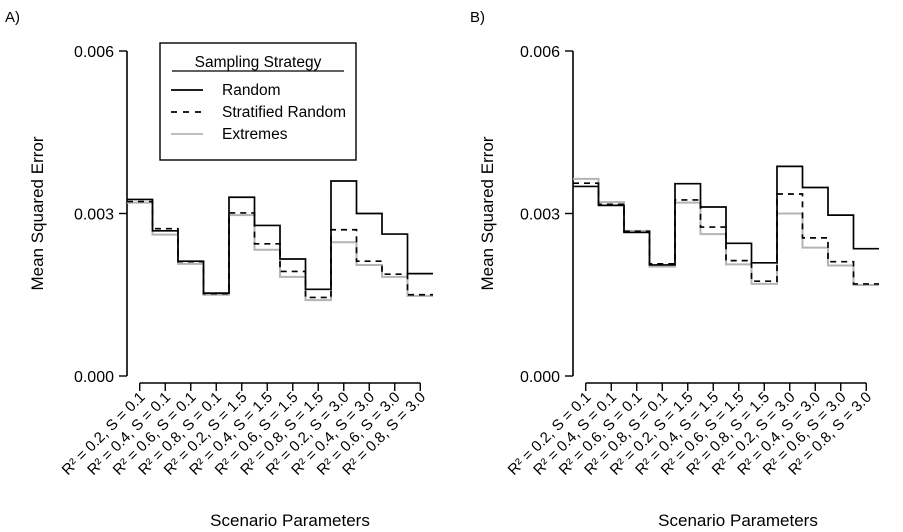 The image size is (903, 532). What do you see at coordinates (255, 134) in the screenshot?
I see `legend-label-extremes: Extremes` at bounding box center [255, 134].